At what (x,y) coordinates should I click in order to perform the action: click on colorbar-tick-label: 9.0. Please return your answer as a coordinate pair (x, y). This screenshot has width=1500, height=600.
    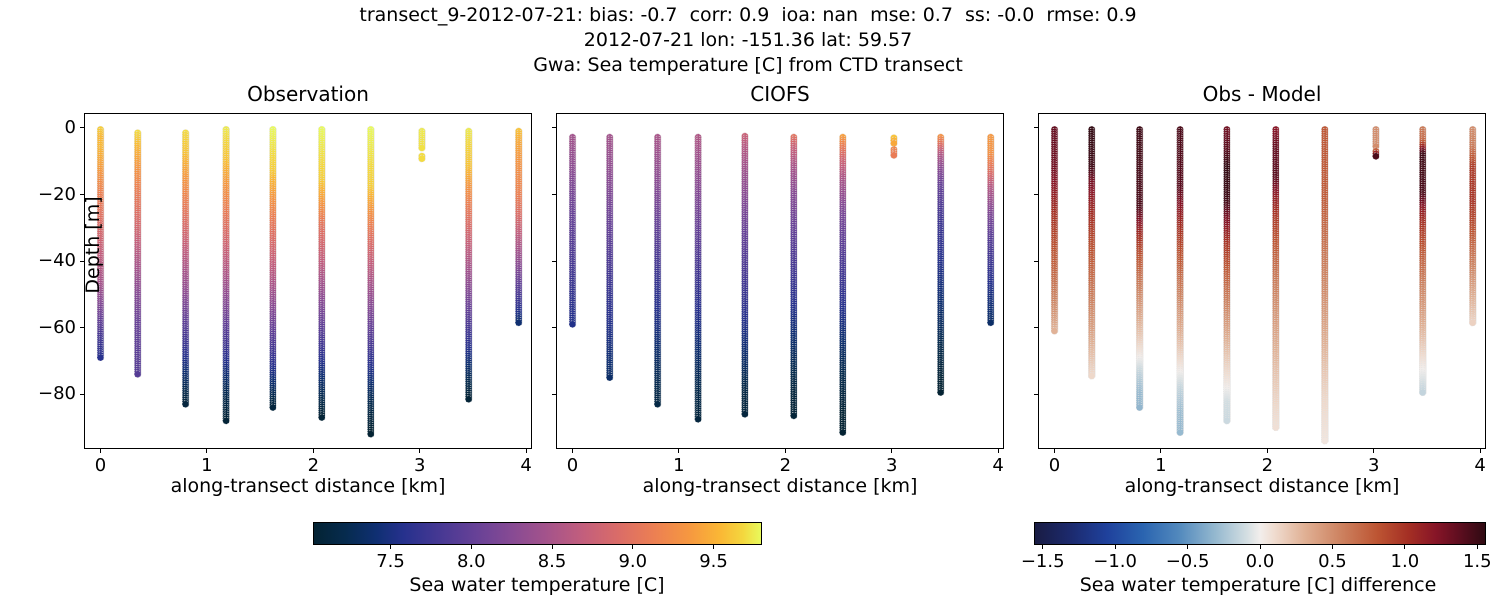
    Looking at the image, I should click on (633, 561).